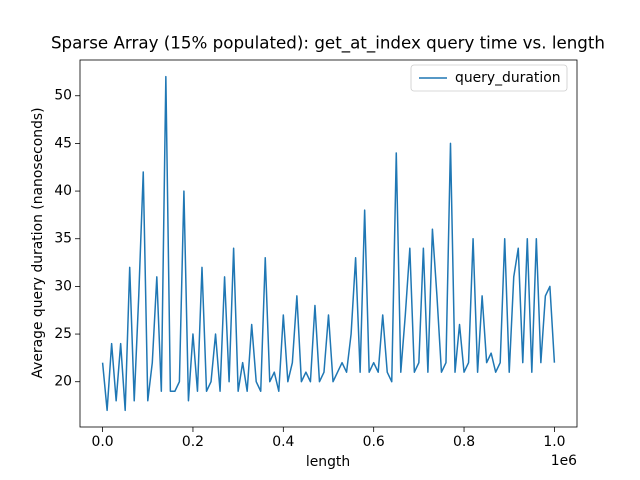 The width and height of the screenshot is (640, 480). What do you see at coordinates (63, 334) in the screenshot?
I see `y-tick-label: 25` at bounding box center [63, 334].